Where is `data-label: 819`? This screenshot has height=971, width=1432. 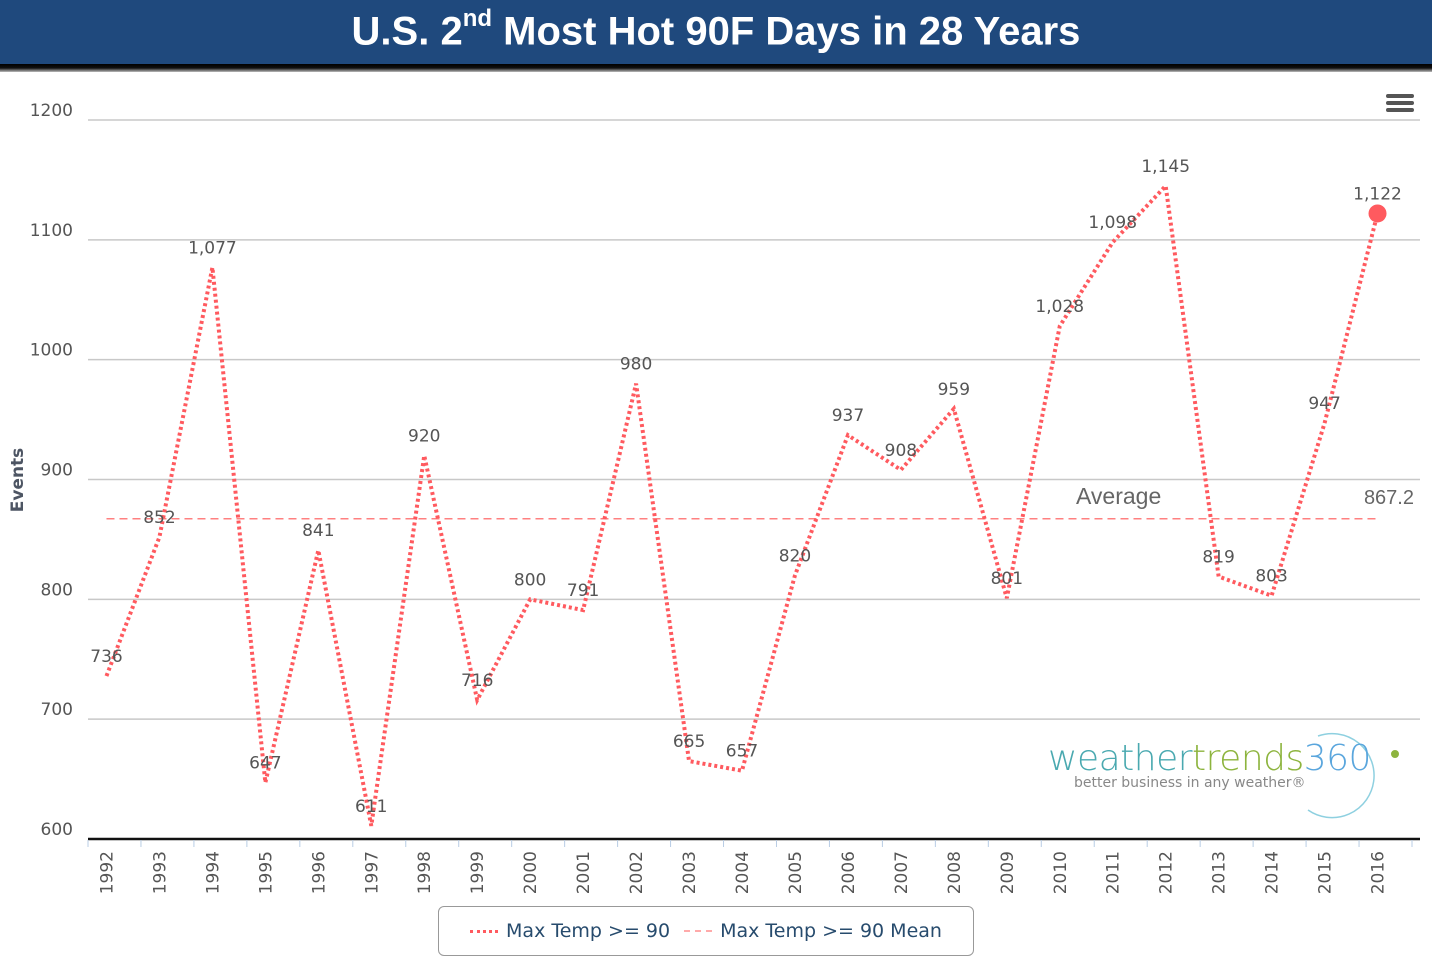 data-label: 819 is located at coordinates (1218, 558).